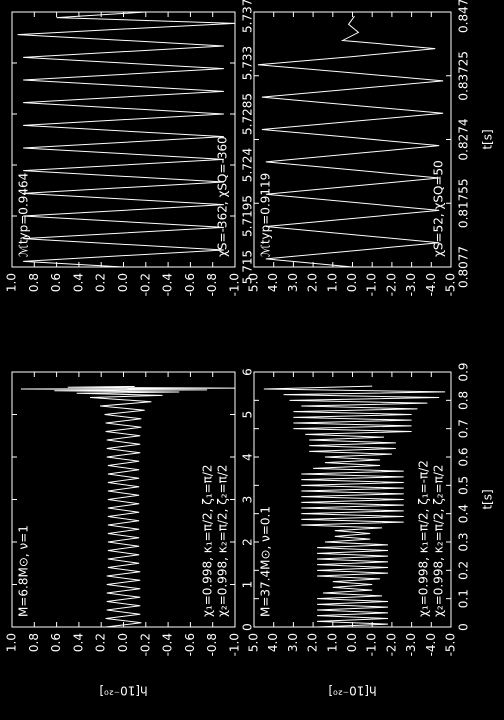 This screenshot has width=504, height=720. What do you see at coordinates (266, 561) in the screenshot?
I see `annotation: M=37.4M⊙, ν=0.1` at bounding box center [266, 561].